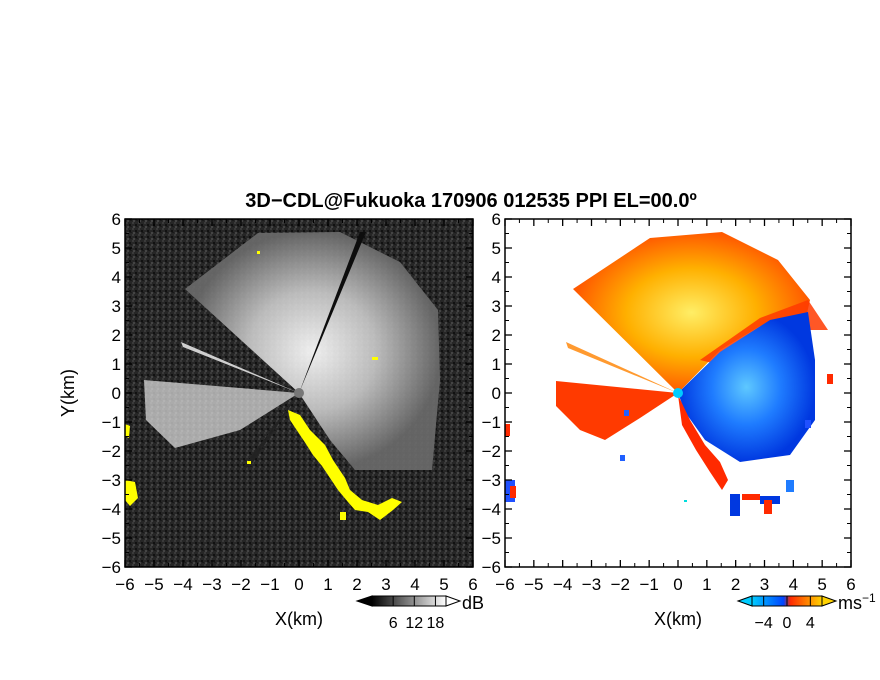 The height and width of the screenshot is (680, 880). What do you see at coordinates (491, 480) in the screenshot?
I see `right-y-tick-label: −3` at bounding box center [491, 480].